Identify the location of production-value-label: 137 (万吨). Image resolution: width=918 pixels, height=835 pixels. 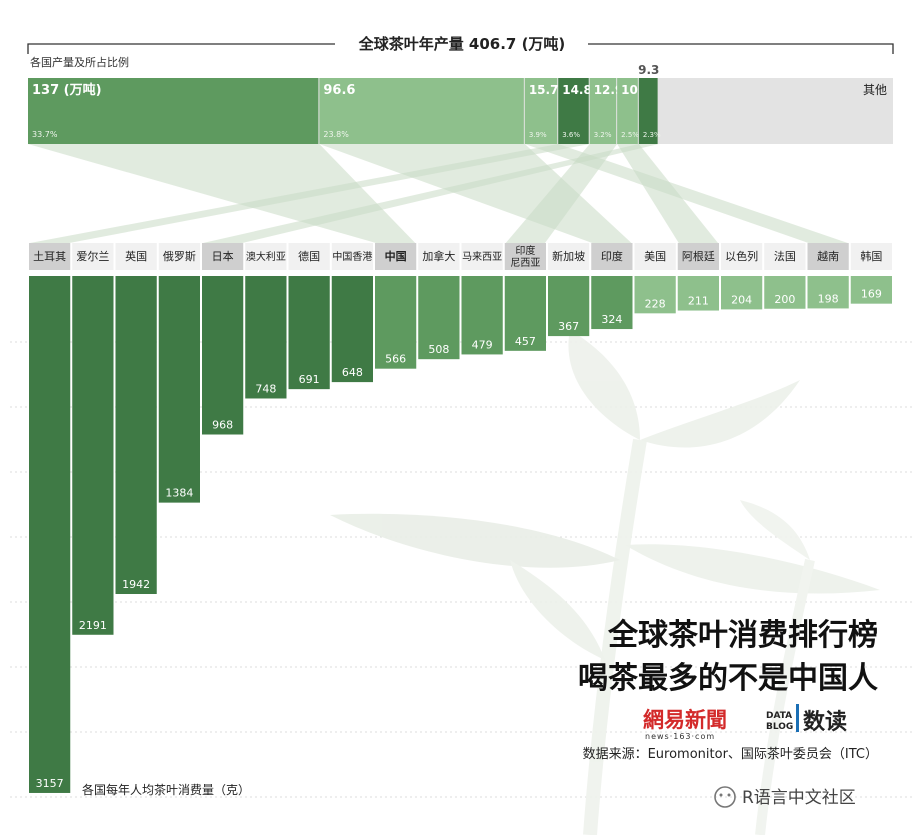
(67, 90).